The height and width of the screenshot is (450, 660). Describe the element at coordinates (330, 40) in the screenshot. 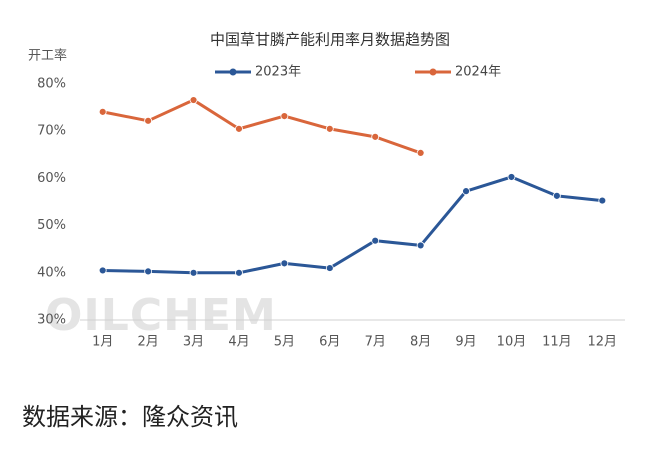

I see `chart-title: 中国草甘膦产能利用率月数据趋势图` at that location.